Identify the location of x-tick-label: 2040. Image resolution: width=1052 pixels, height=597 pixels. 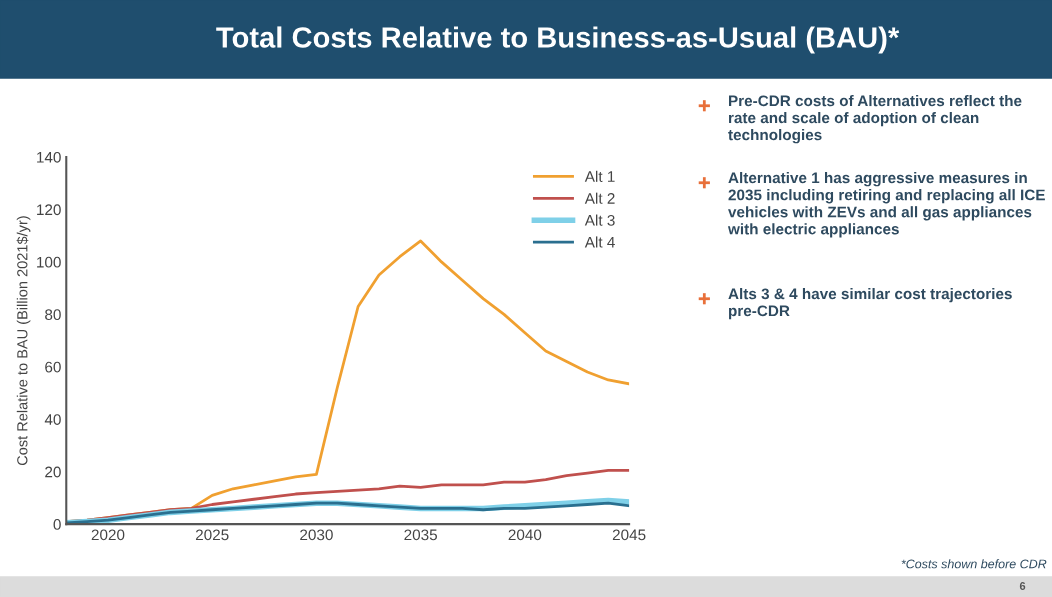
(525, 535).